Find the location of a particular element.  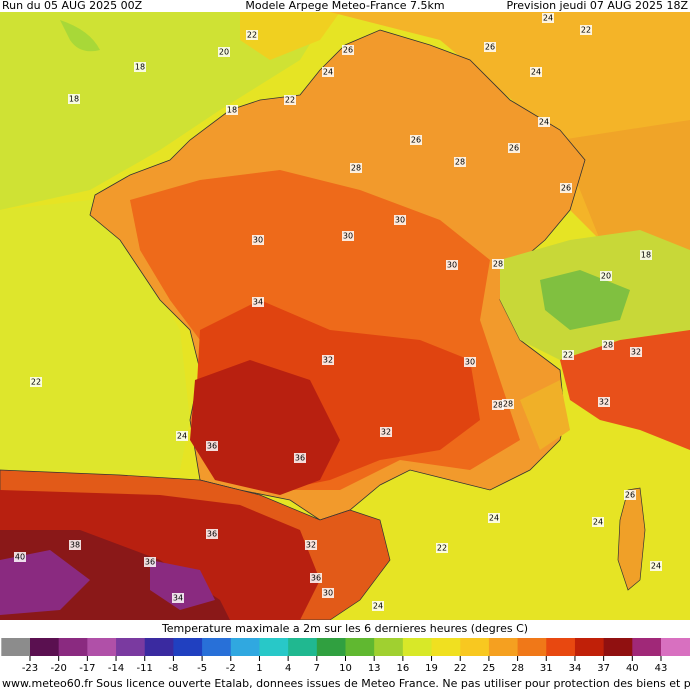

colorbar-tick-label: 22 is located at coordinates (460, 668).